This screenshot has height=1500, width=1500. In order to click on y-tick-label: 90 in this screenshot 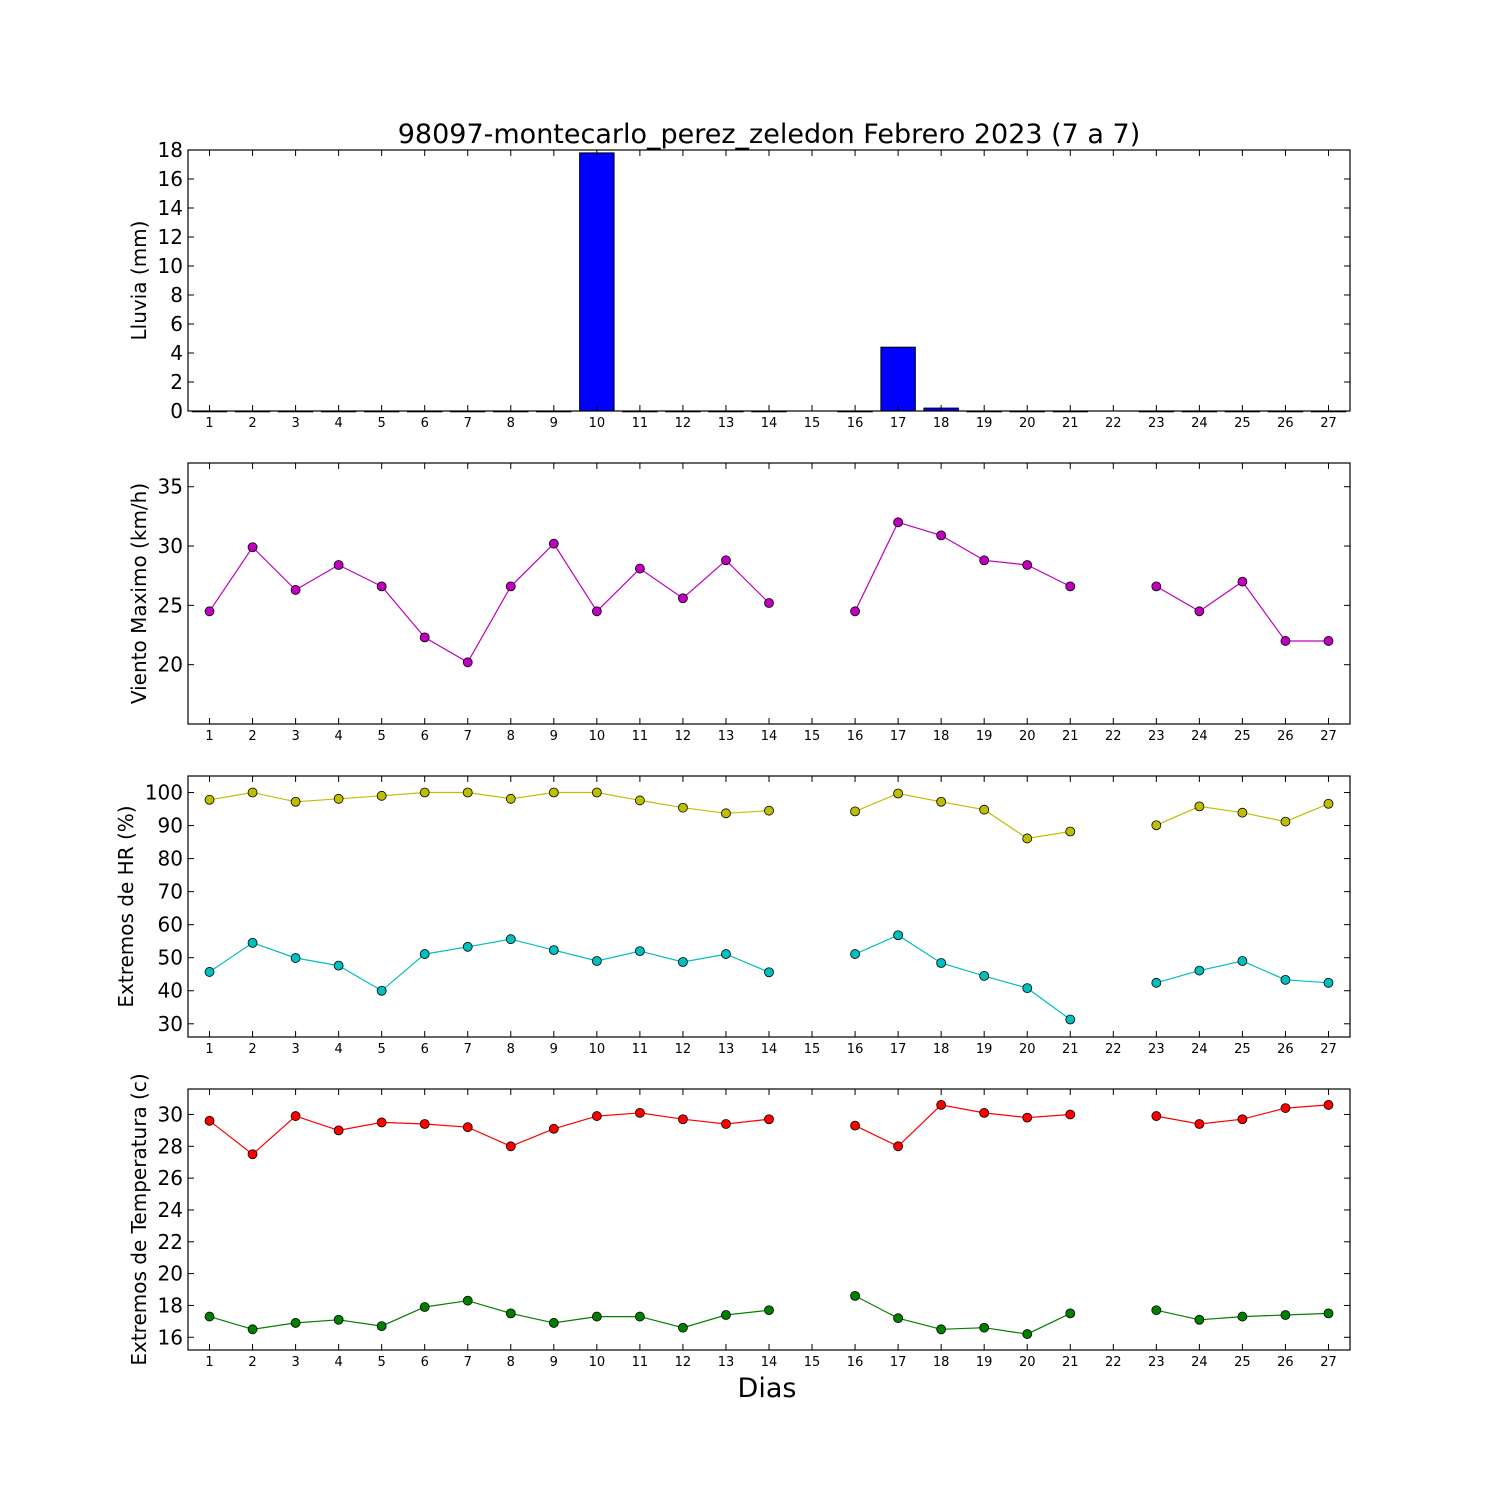, I will do `click(170, 826)`.